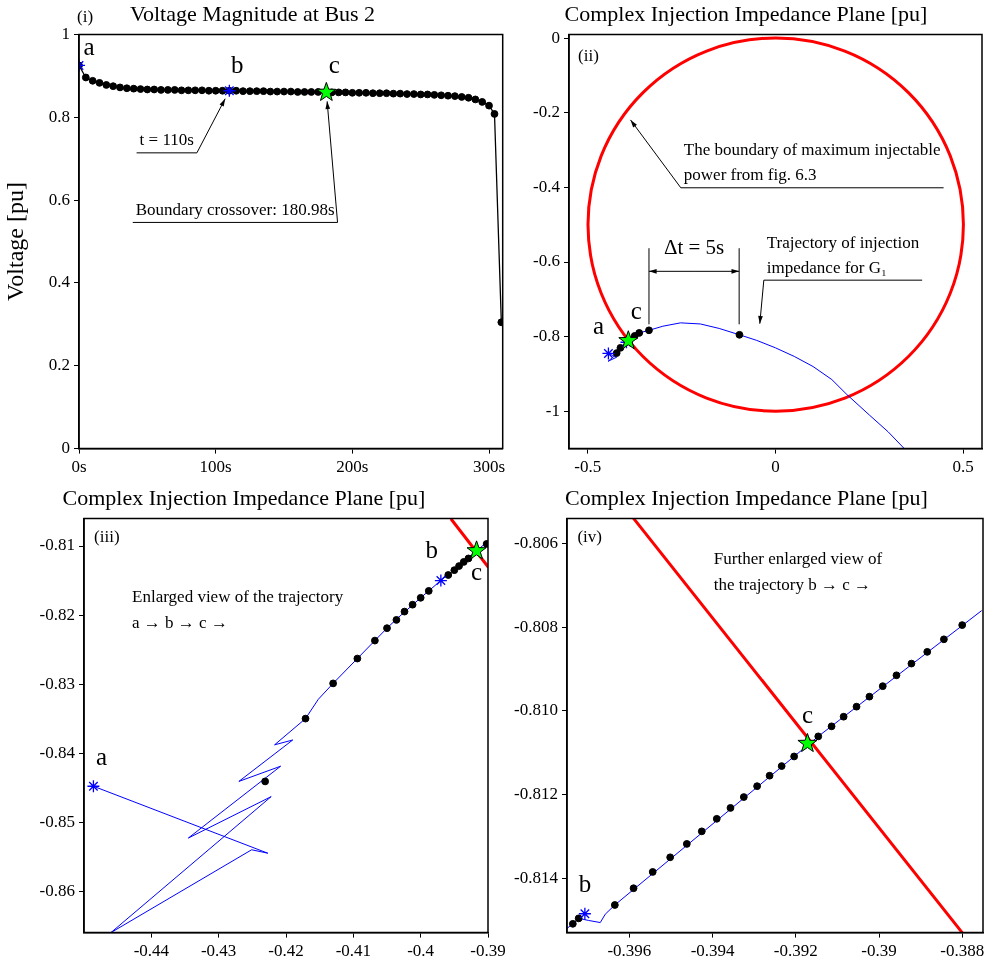 This screenshot has width=1004, height=968. Describe the element at coordinates (180, 623) in the screenshot. I see `annotation: a → b → c →` at that location.